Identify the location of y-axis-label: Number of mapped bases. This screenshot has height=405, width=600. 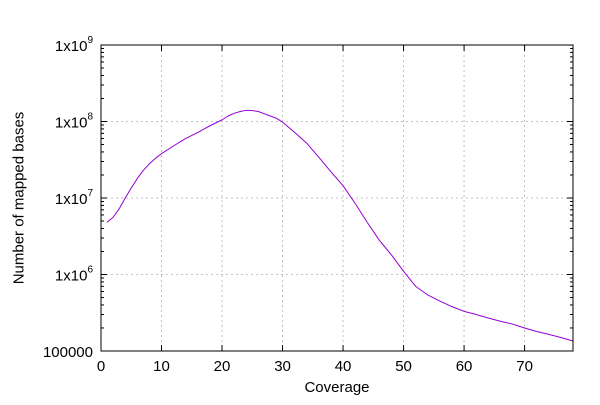
(18, 198).